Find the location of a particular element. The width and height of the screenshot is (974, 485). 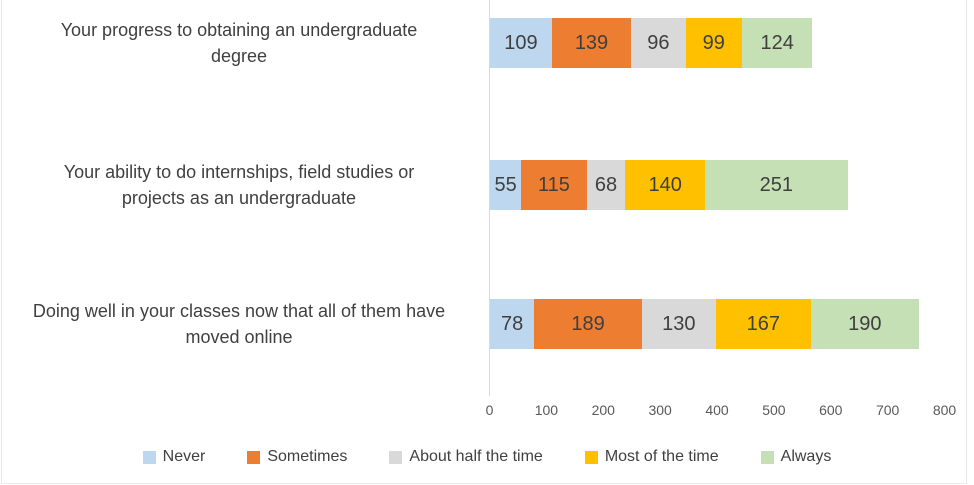

data-label: 99 is located at coordinates (713, 42).